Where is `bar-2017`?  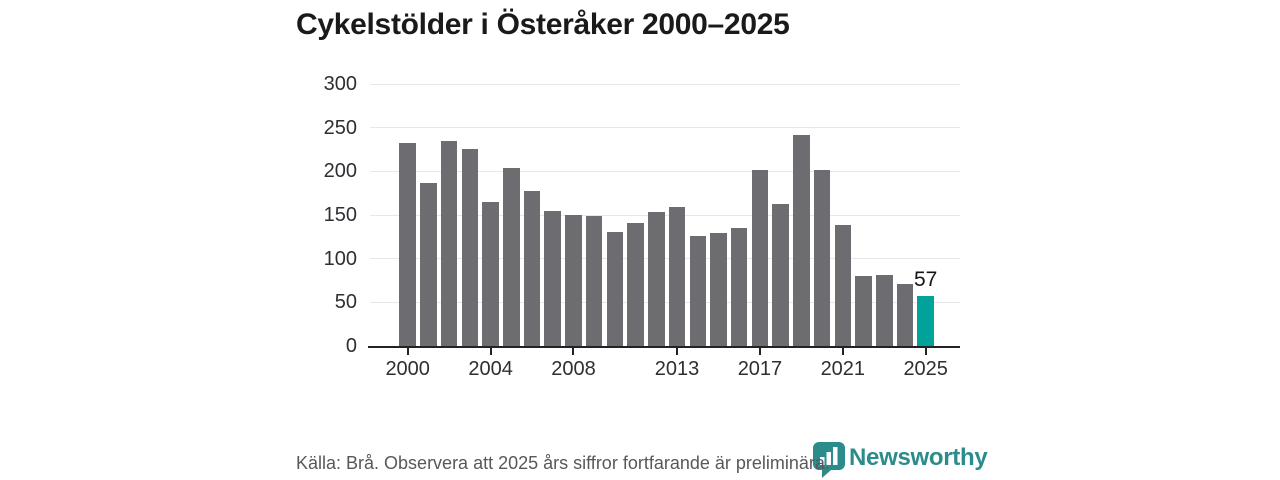 bar-2017 is located at coordinates (760, 257).